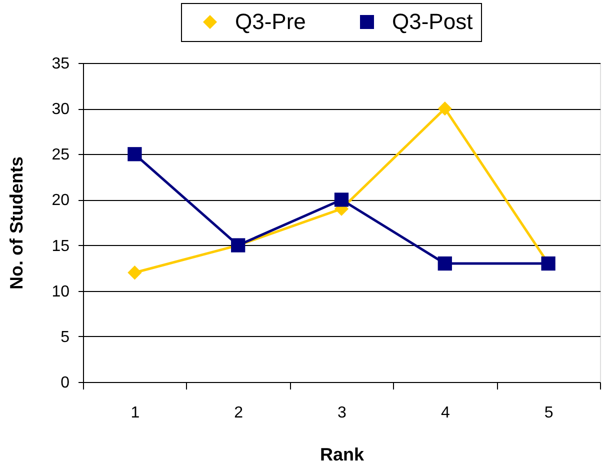 The height and width of the screenshot is (465, 603). Describe the element at coordinates (342, 454) in the screenshot. I see `x-axis-title: Rank` at that location.